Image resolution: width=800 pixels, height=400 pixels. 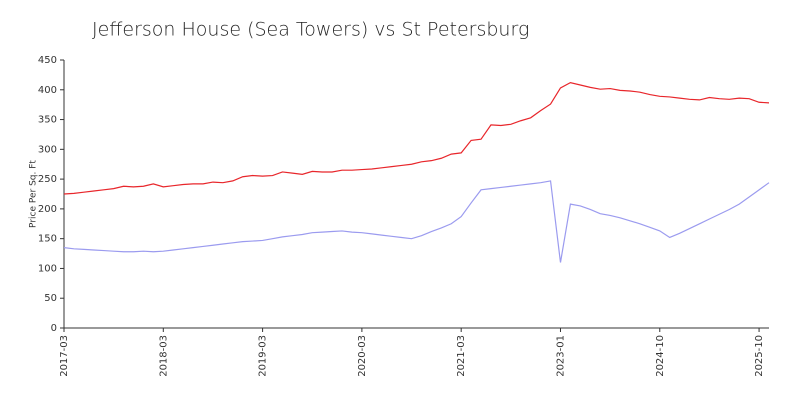 I want to click on x-tick-label: 2021-03, so click(x=461, y=356).